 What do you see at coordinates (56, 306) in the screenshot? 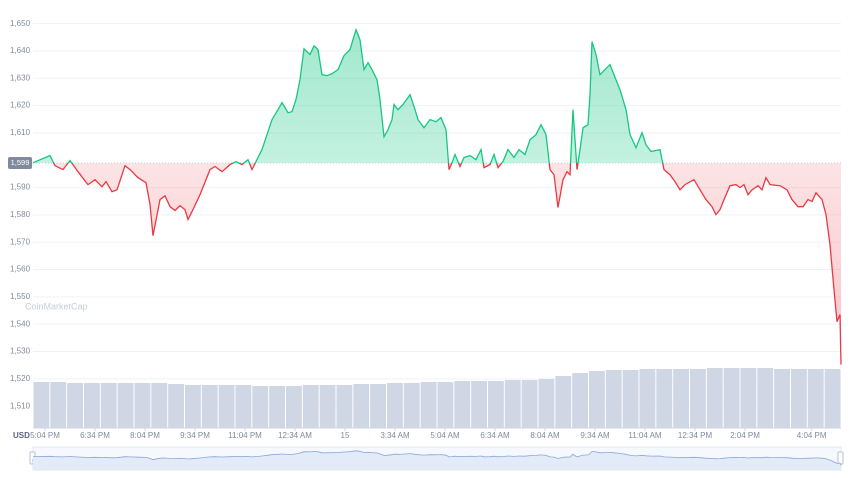
I see `watermark: CoinMarketCap` at bounding box center [56, 306].